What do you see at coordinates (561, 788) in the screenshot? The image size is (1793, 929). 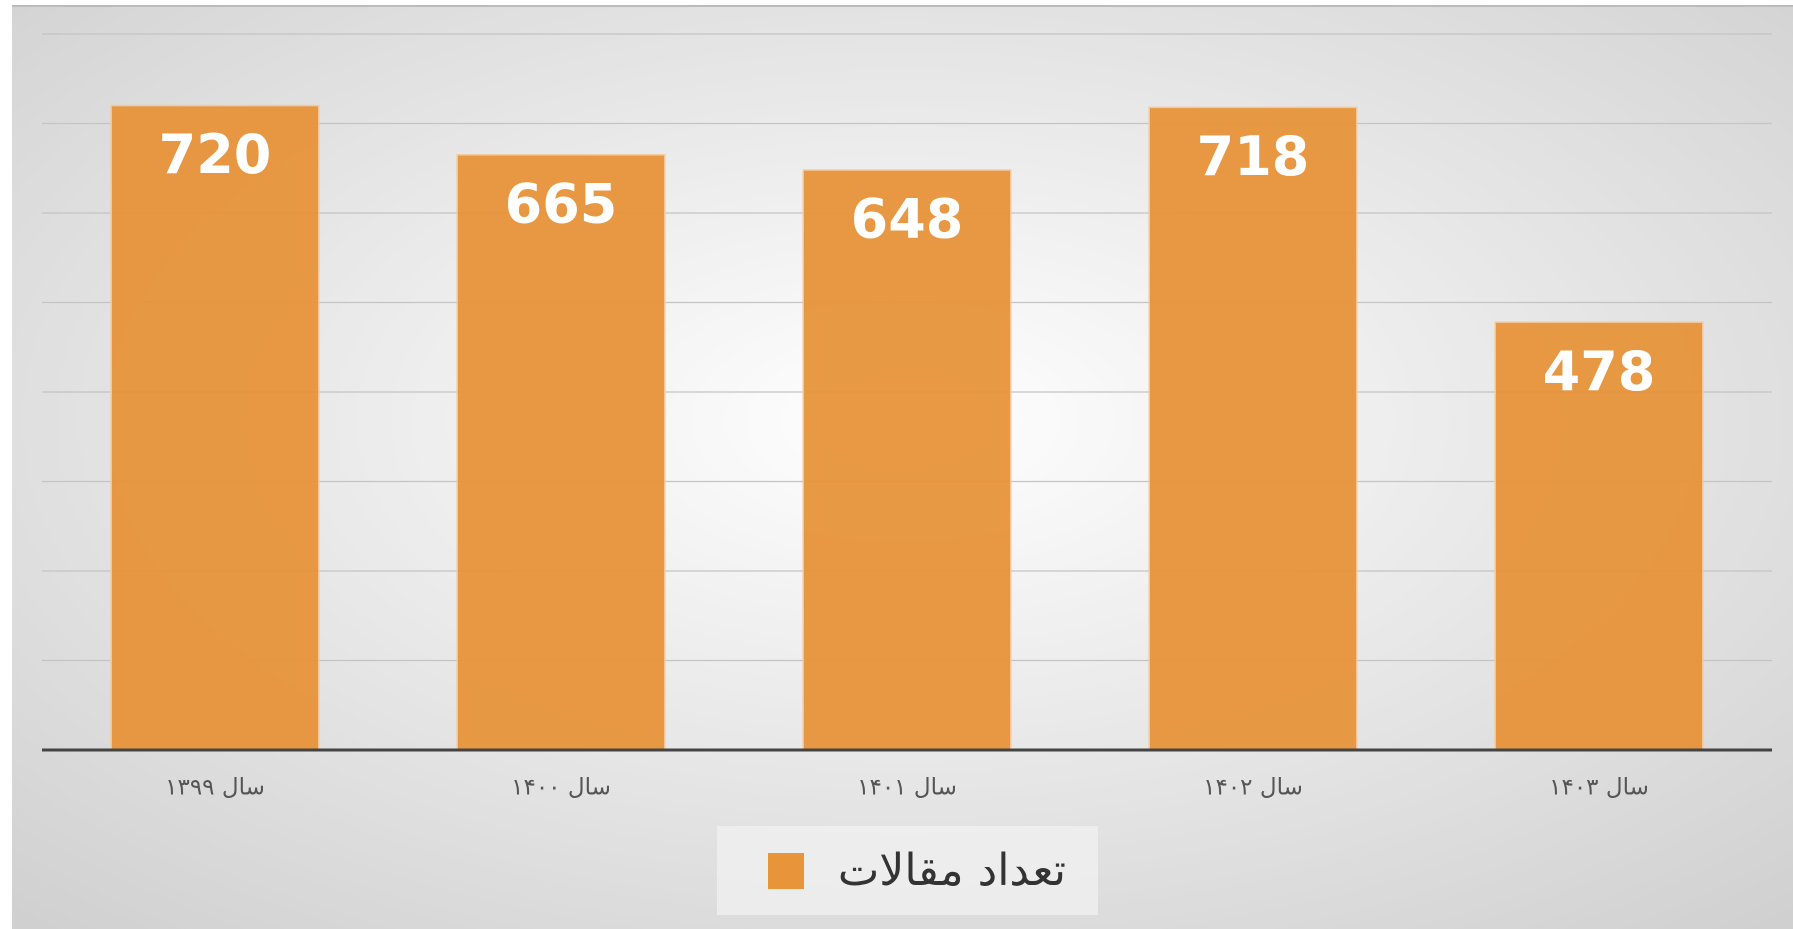 I see `x-tick-label: سال ۱۴۰۰` at bounding box center [561, 788].